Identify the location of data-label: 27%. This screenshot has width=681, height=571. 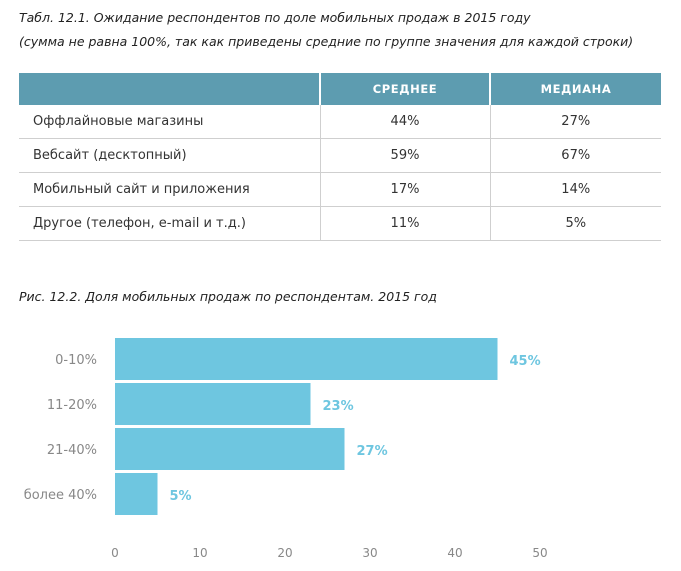
(372, 451).